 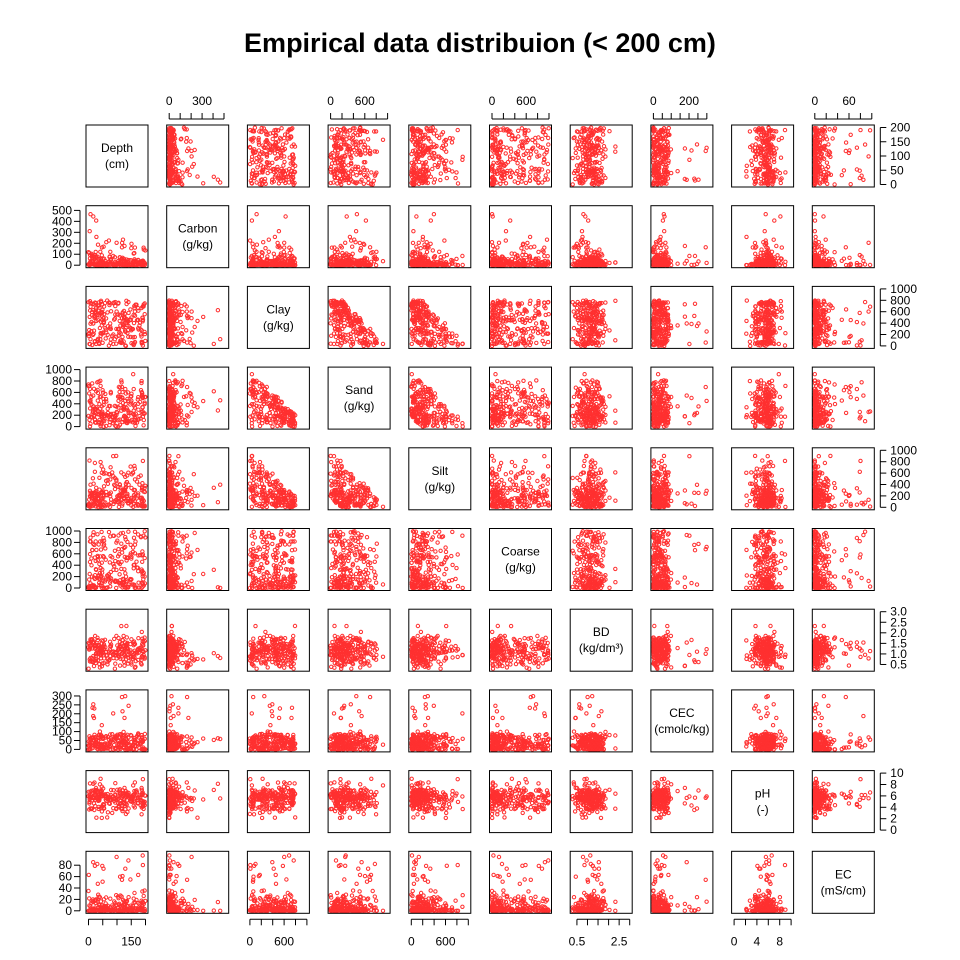 I want to click on scatter-panel-carbon-clay, so click(x=278, y=237).